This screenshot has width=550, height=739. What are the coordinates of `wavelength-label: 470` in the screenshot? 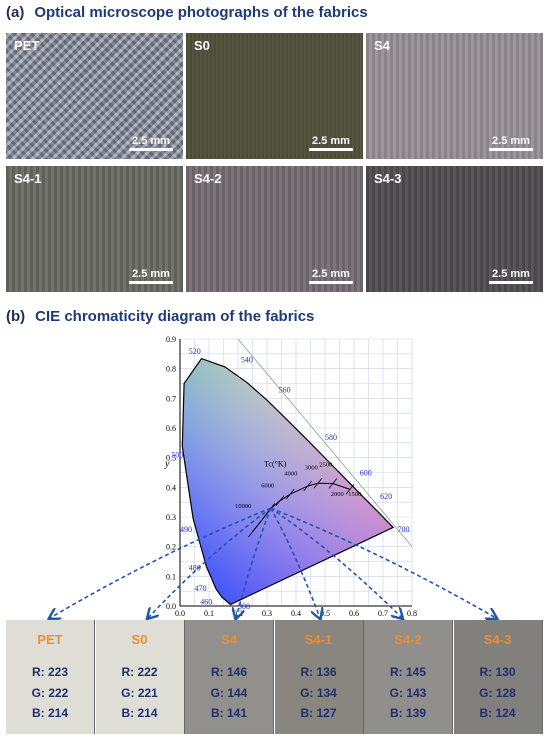 It's located at (201, 588).